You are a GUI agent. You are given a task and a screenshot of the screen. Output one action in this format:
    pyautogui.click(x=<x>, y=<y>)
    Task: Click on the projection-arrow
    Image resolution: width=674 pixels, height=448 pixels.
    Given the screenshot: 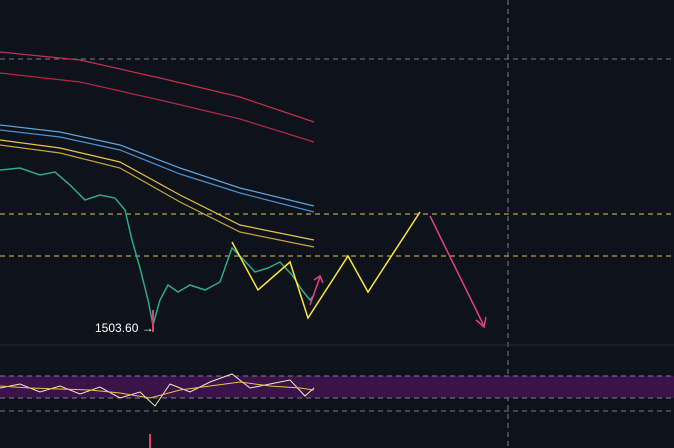 What is the action you would take?
    pyautogui.click(x=457, y=271)
    